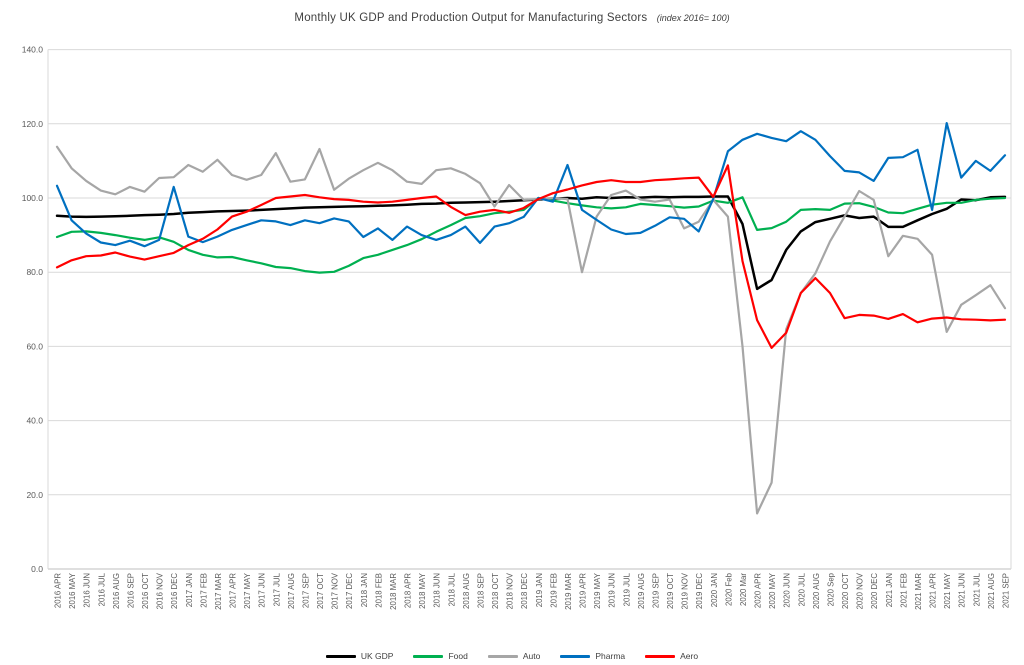  What do you see at coordinates (685, 590) in the screenshot?
I see `x-axis-tick-label: 2019 NOV` at bounding box center [685, 590].